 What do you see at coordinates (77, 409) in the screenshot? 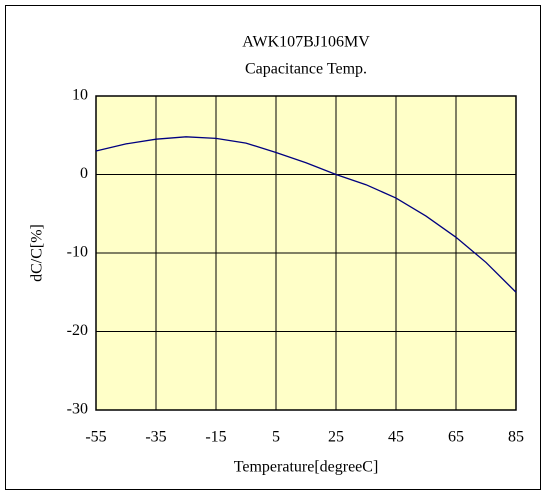
I see `y-tick-label: -30` at bounding box center [77, 409].